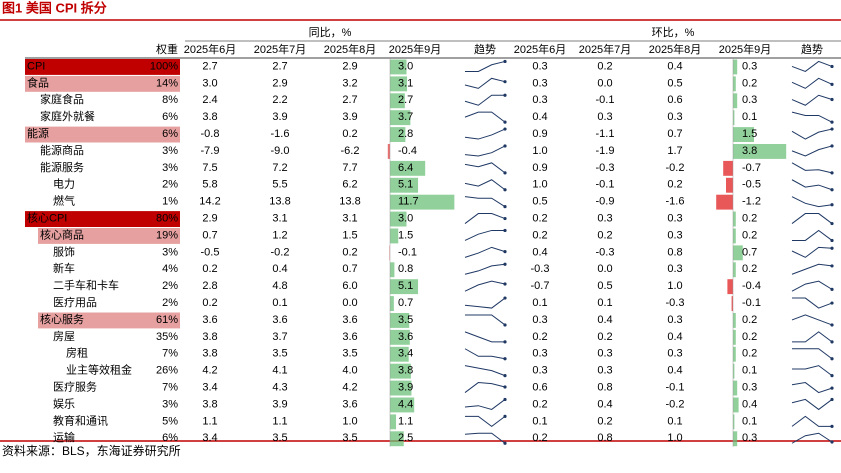 Image resolution: width=841 pixels, height=473 pixels. I want to click on yoy-value: 13.8, so click(279, 202).